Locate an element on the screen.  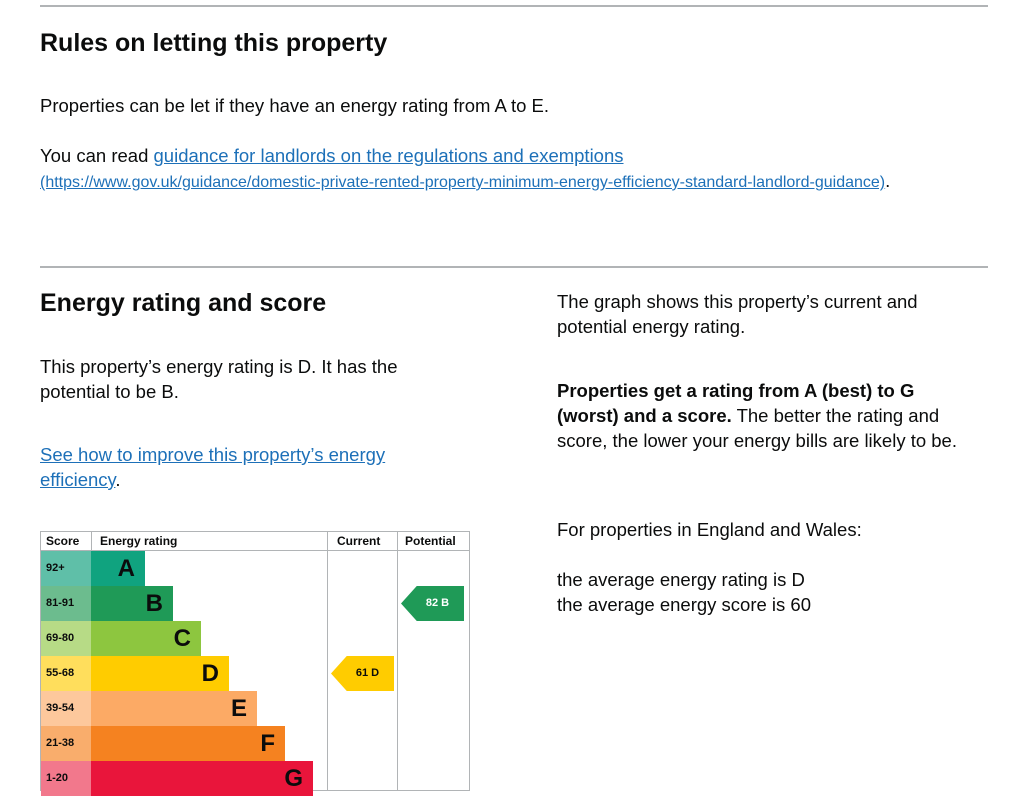
header-score: Score is located at coordinates (63, 541).